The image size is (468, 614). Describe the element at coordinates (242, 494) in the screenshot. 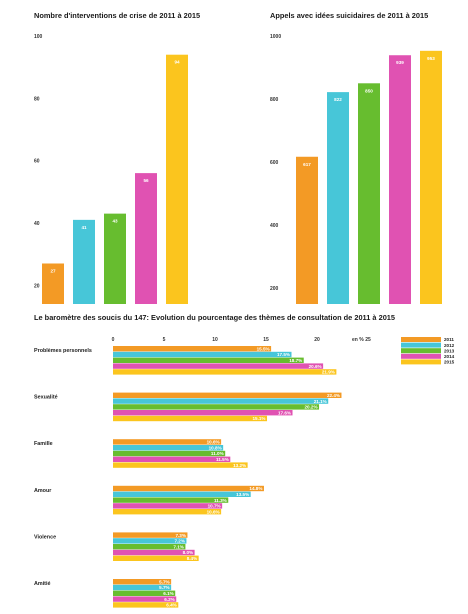

I see `chart3-value-label: 13.5%` at that location.